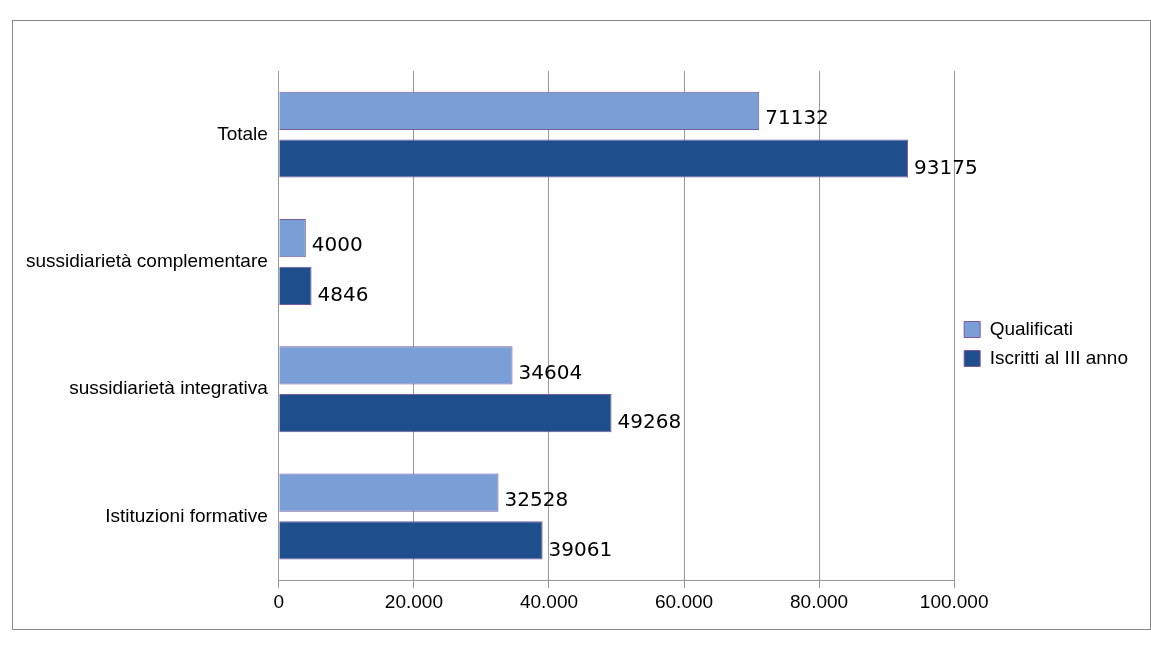 The width and height of the screenshot is (1151, 650). I want to click on data-label: 49268, so click(649, 421).